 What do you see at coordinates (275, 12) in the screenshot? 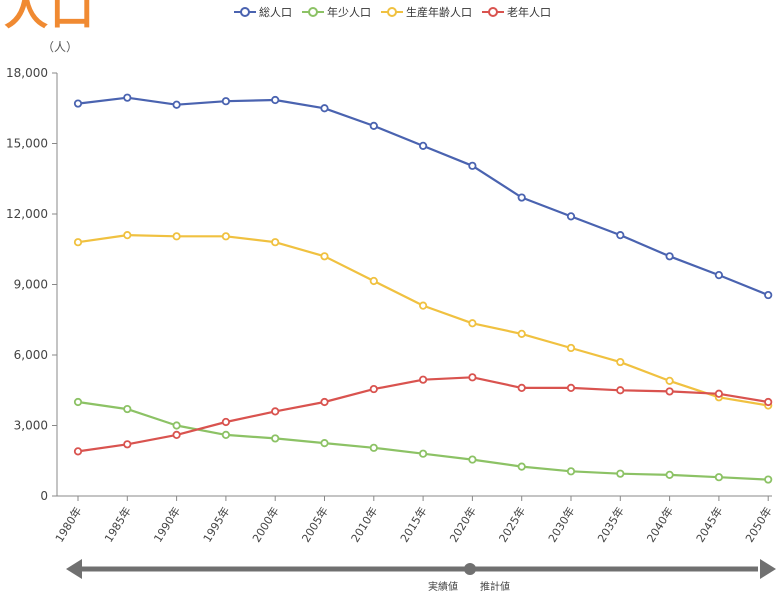
I see `legend-label: 総人口` at bounding box center [275, 12].